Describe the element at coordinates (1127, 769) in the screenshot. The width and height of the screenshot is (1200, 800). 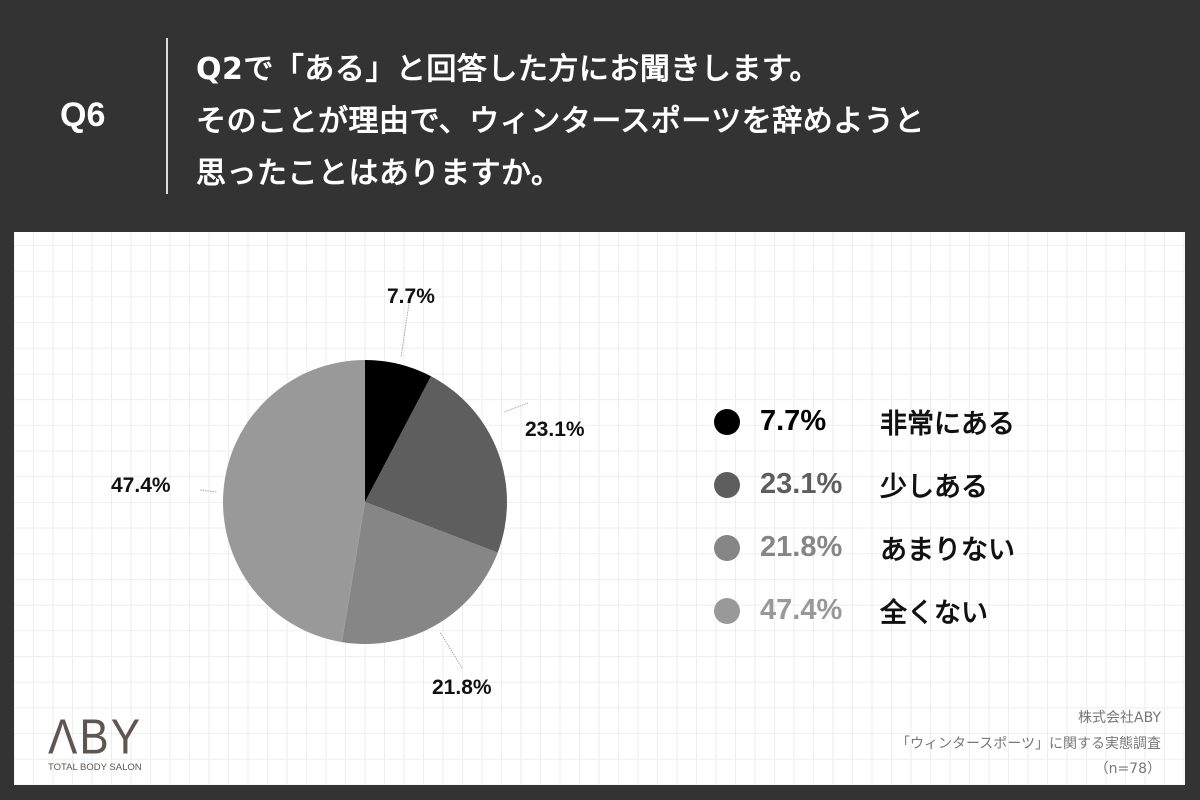
I see `source-sample: （n=78）` at that location.